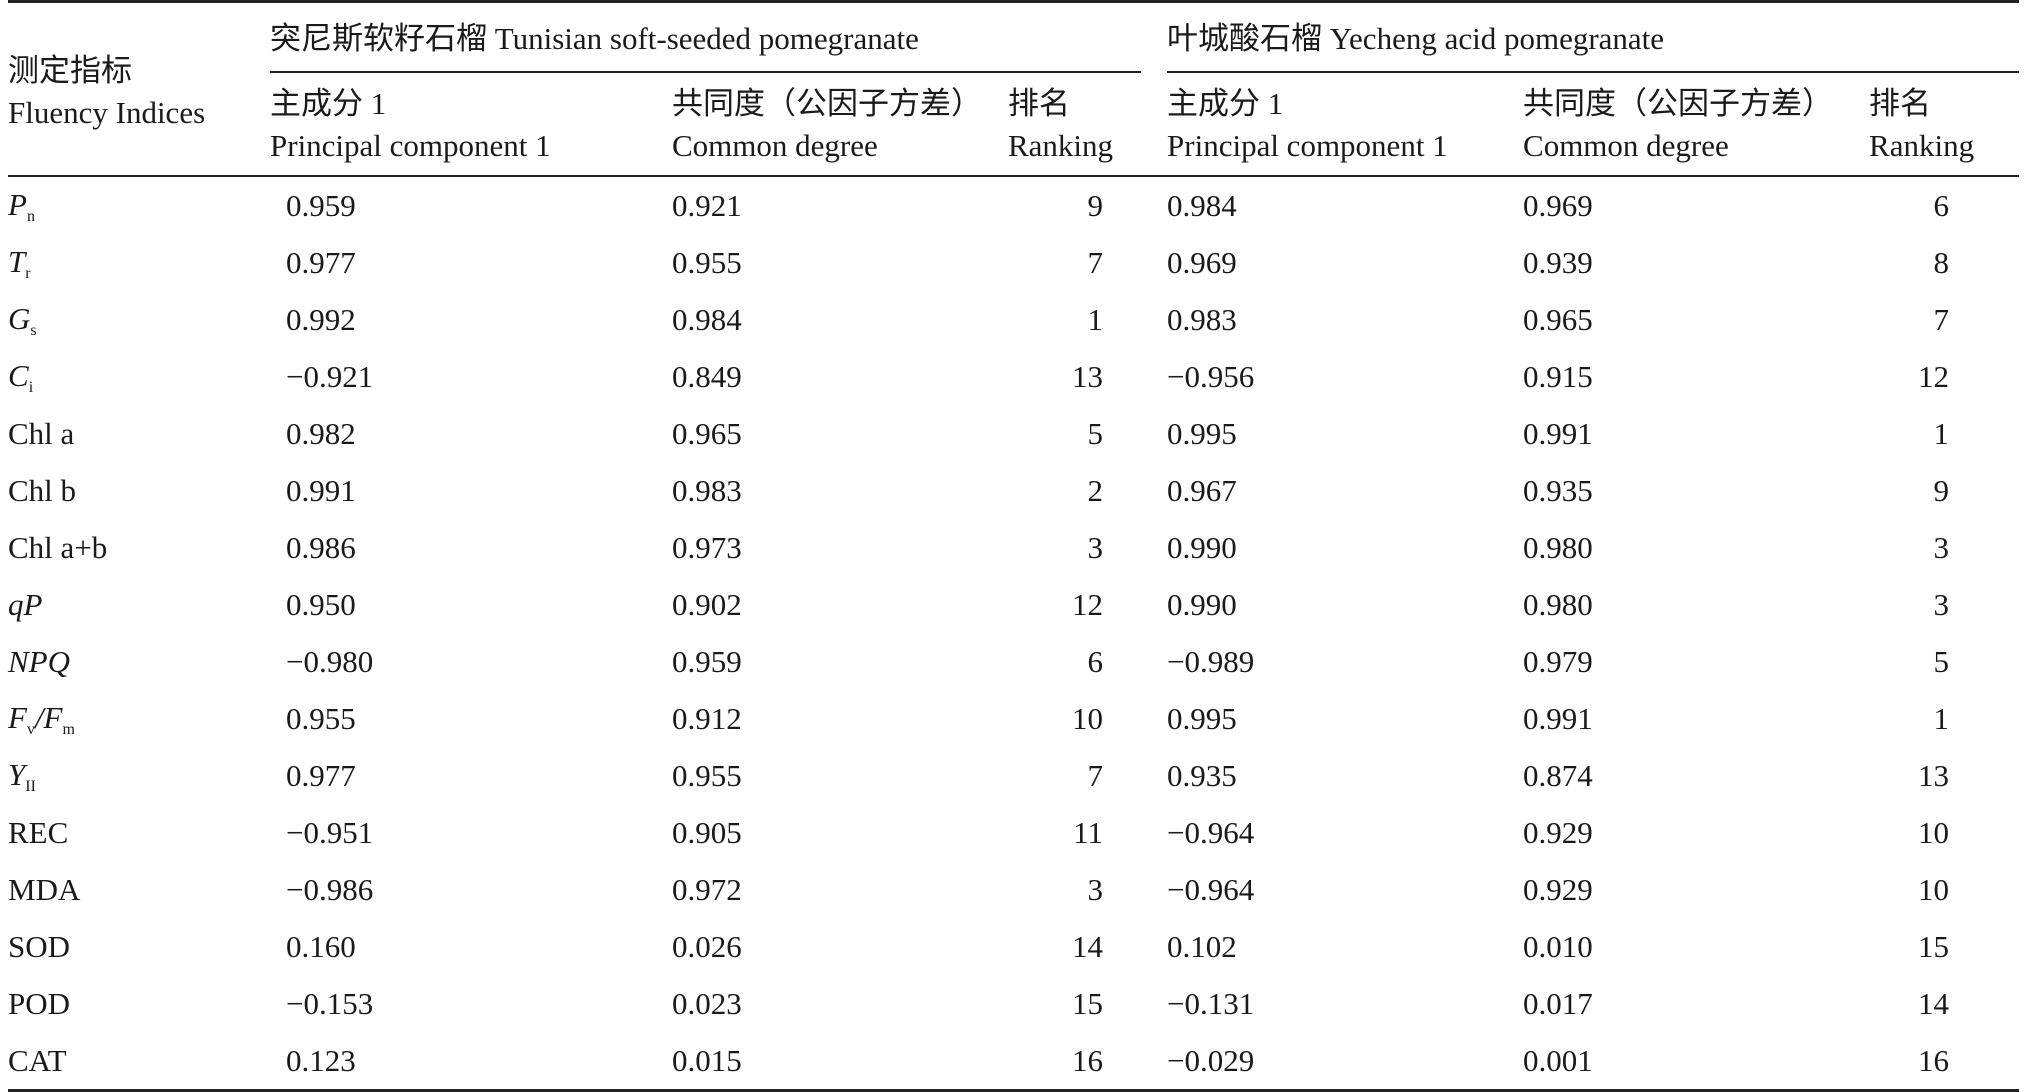  What do you see at coordinates (1013, 205) in the screenshot?
I see `table-row: Pn 0.959 0.921 9 0.984 0.969 6` at bounding box center [1013, 205].